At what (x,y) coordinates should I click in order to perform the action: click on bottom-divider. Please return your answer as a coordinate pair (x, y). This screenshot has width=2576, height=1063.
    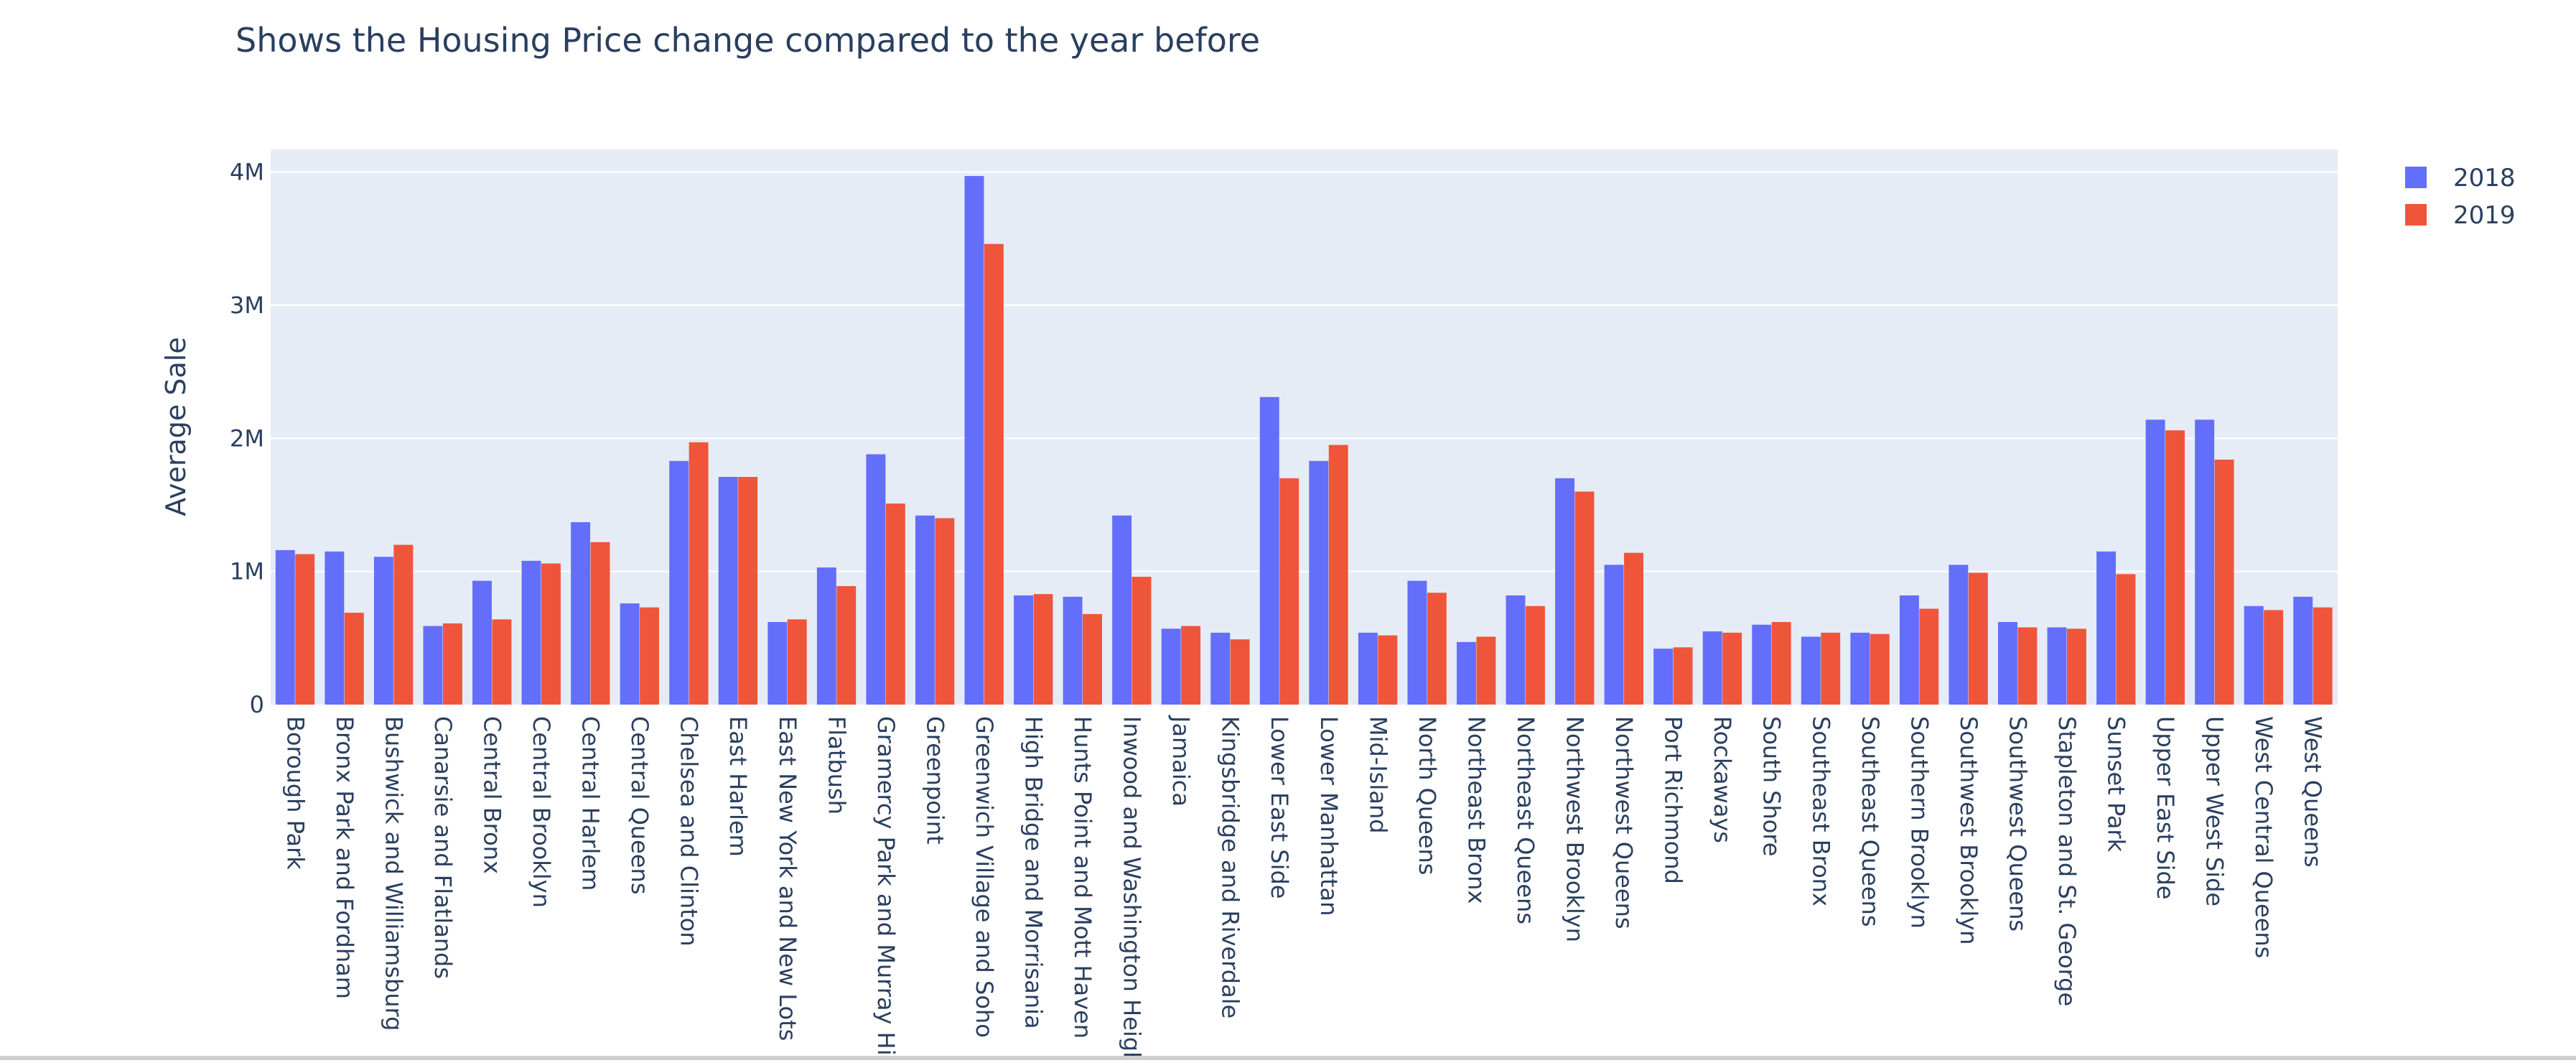
    Looking at the image, I should click on (1288, 1058).